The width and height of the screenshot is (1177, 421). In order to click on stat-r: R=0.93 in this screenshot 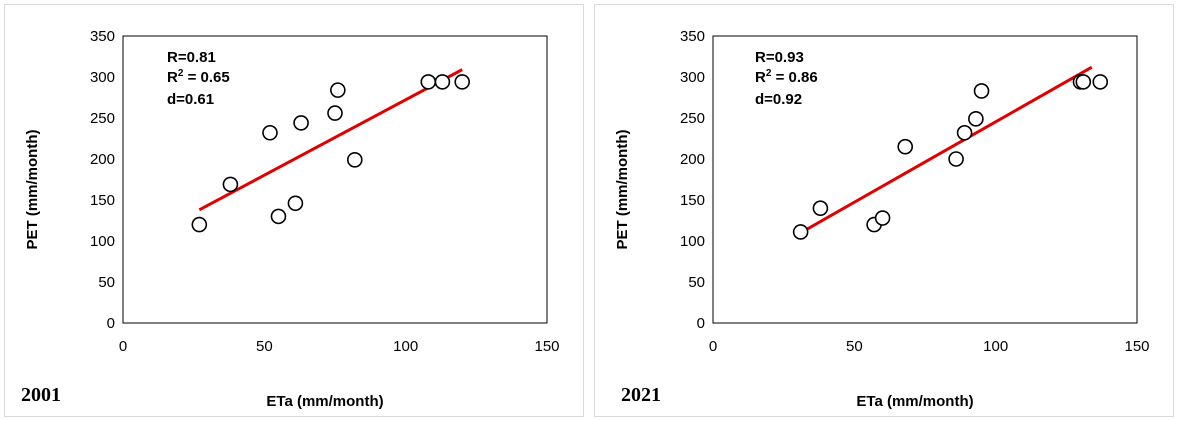, I will do `click(779, 57)`.